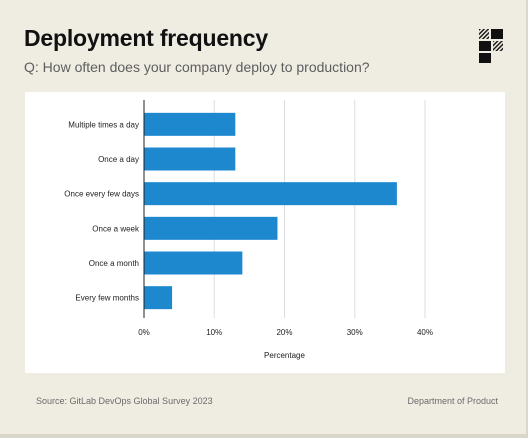 Image resolution: width=530 pixels, height=442 pixels. I want to click on category-label-1: Once a day, so click(118, 159).